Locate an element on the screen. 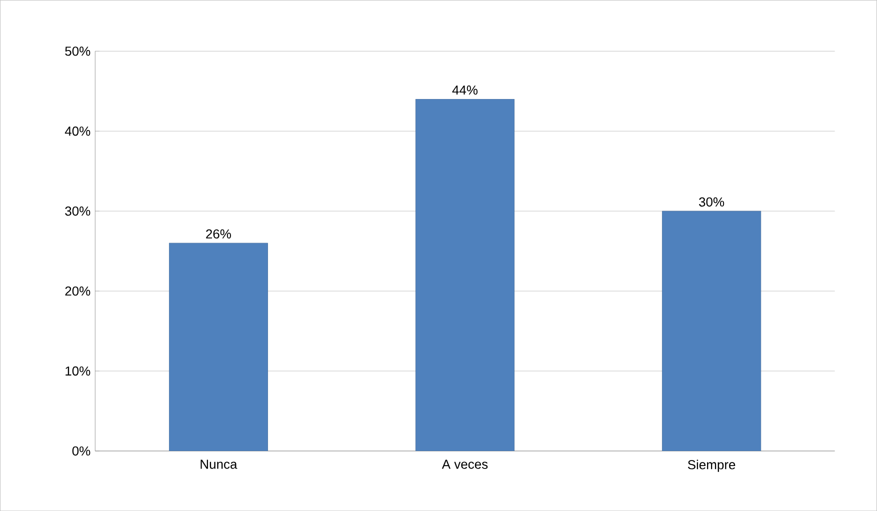  y-tick-label: 50% is located at coordinates (77, 51).